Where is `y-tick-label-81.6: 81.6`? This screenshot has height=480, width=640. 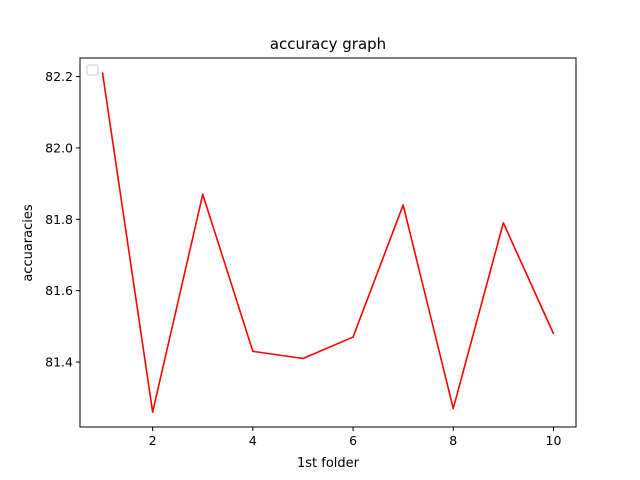 y-tick-label-81.6: 81.6 is located at coordinates (59, 290).